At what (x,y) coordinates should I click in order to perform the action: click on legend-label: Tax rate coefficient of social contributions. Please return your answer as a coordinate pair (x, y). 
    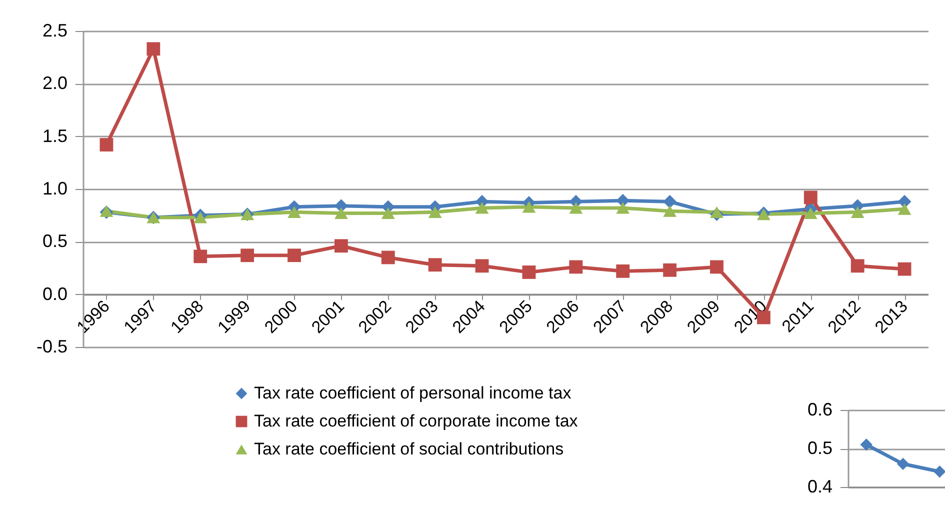
    Looking at the image, I should click on (409, 449).